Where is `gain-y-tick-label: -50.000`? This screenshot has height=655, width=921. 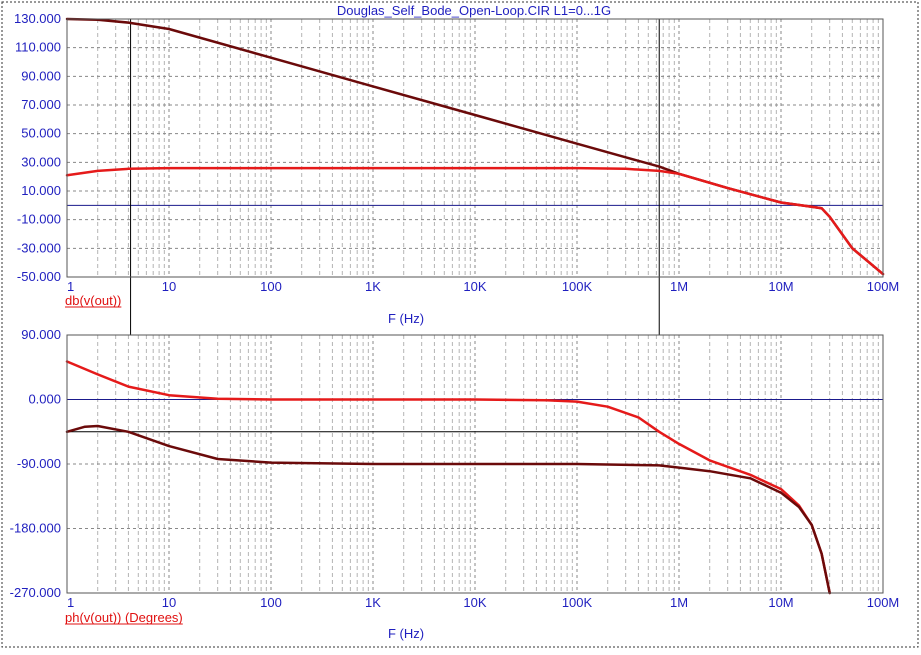
gain-y-tick-label: -50.000 is located at coordinates (39, 276).